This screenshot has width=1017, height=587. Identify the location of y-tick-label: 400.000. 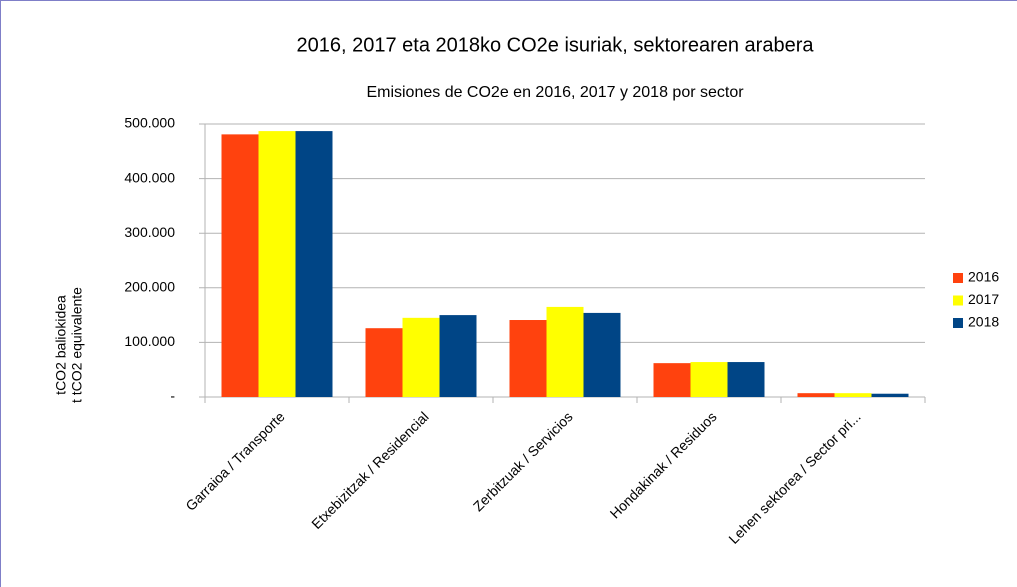
(149, 177).